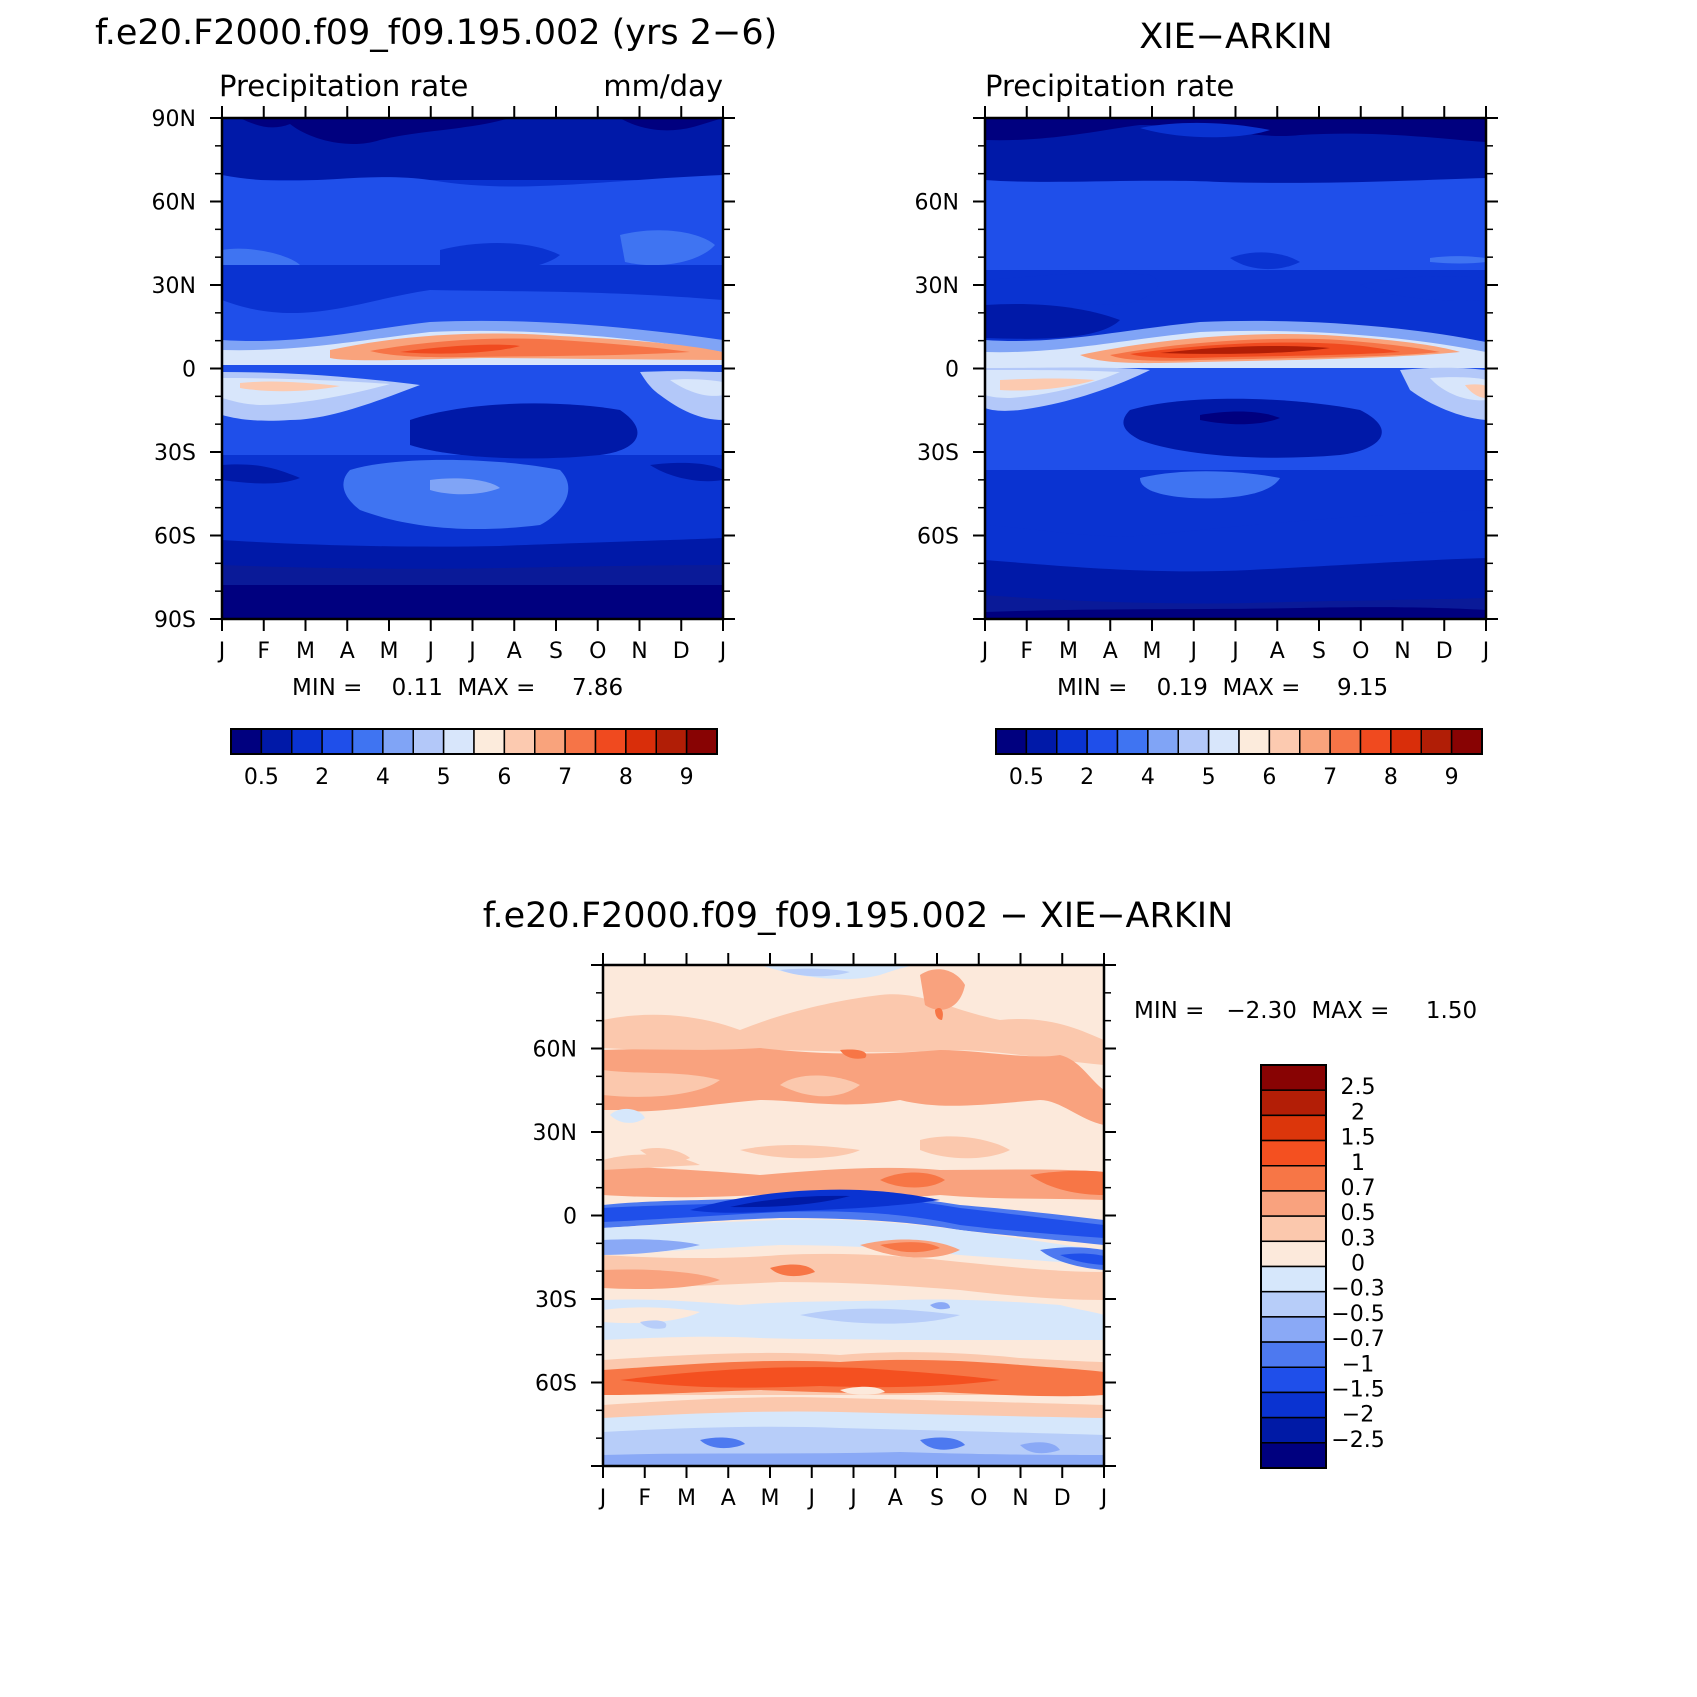  I want to click on colorbar-label: −1.5, so click(1357, 1389).